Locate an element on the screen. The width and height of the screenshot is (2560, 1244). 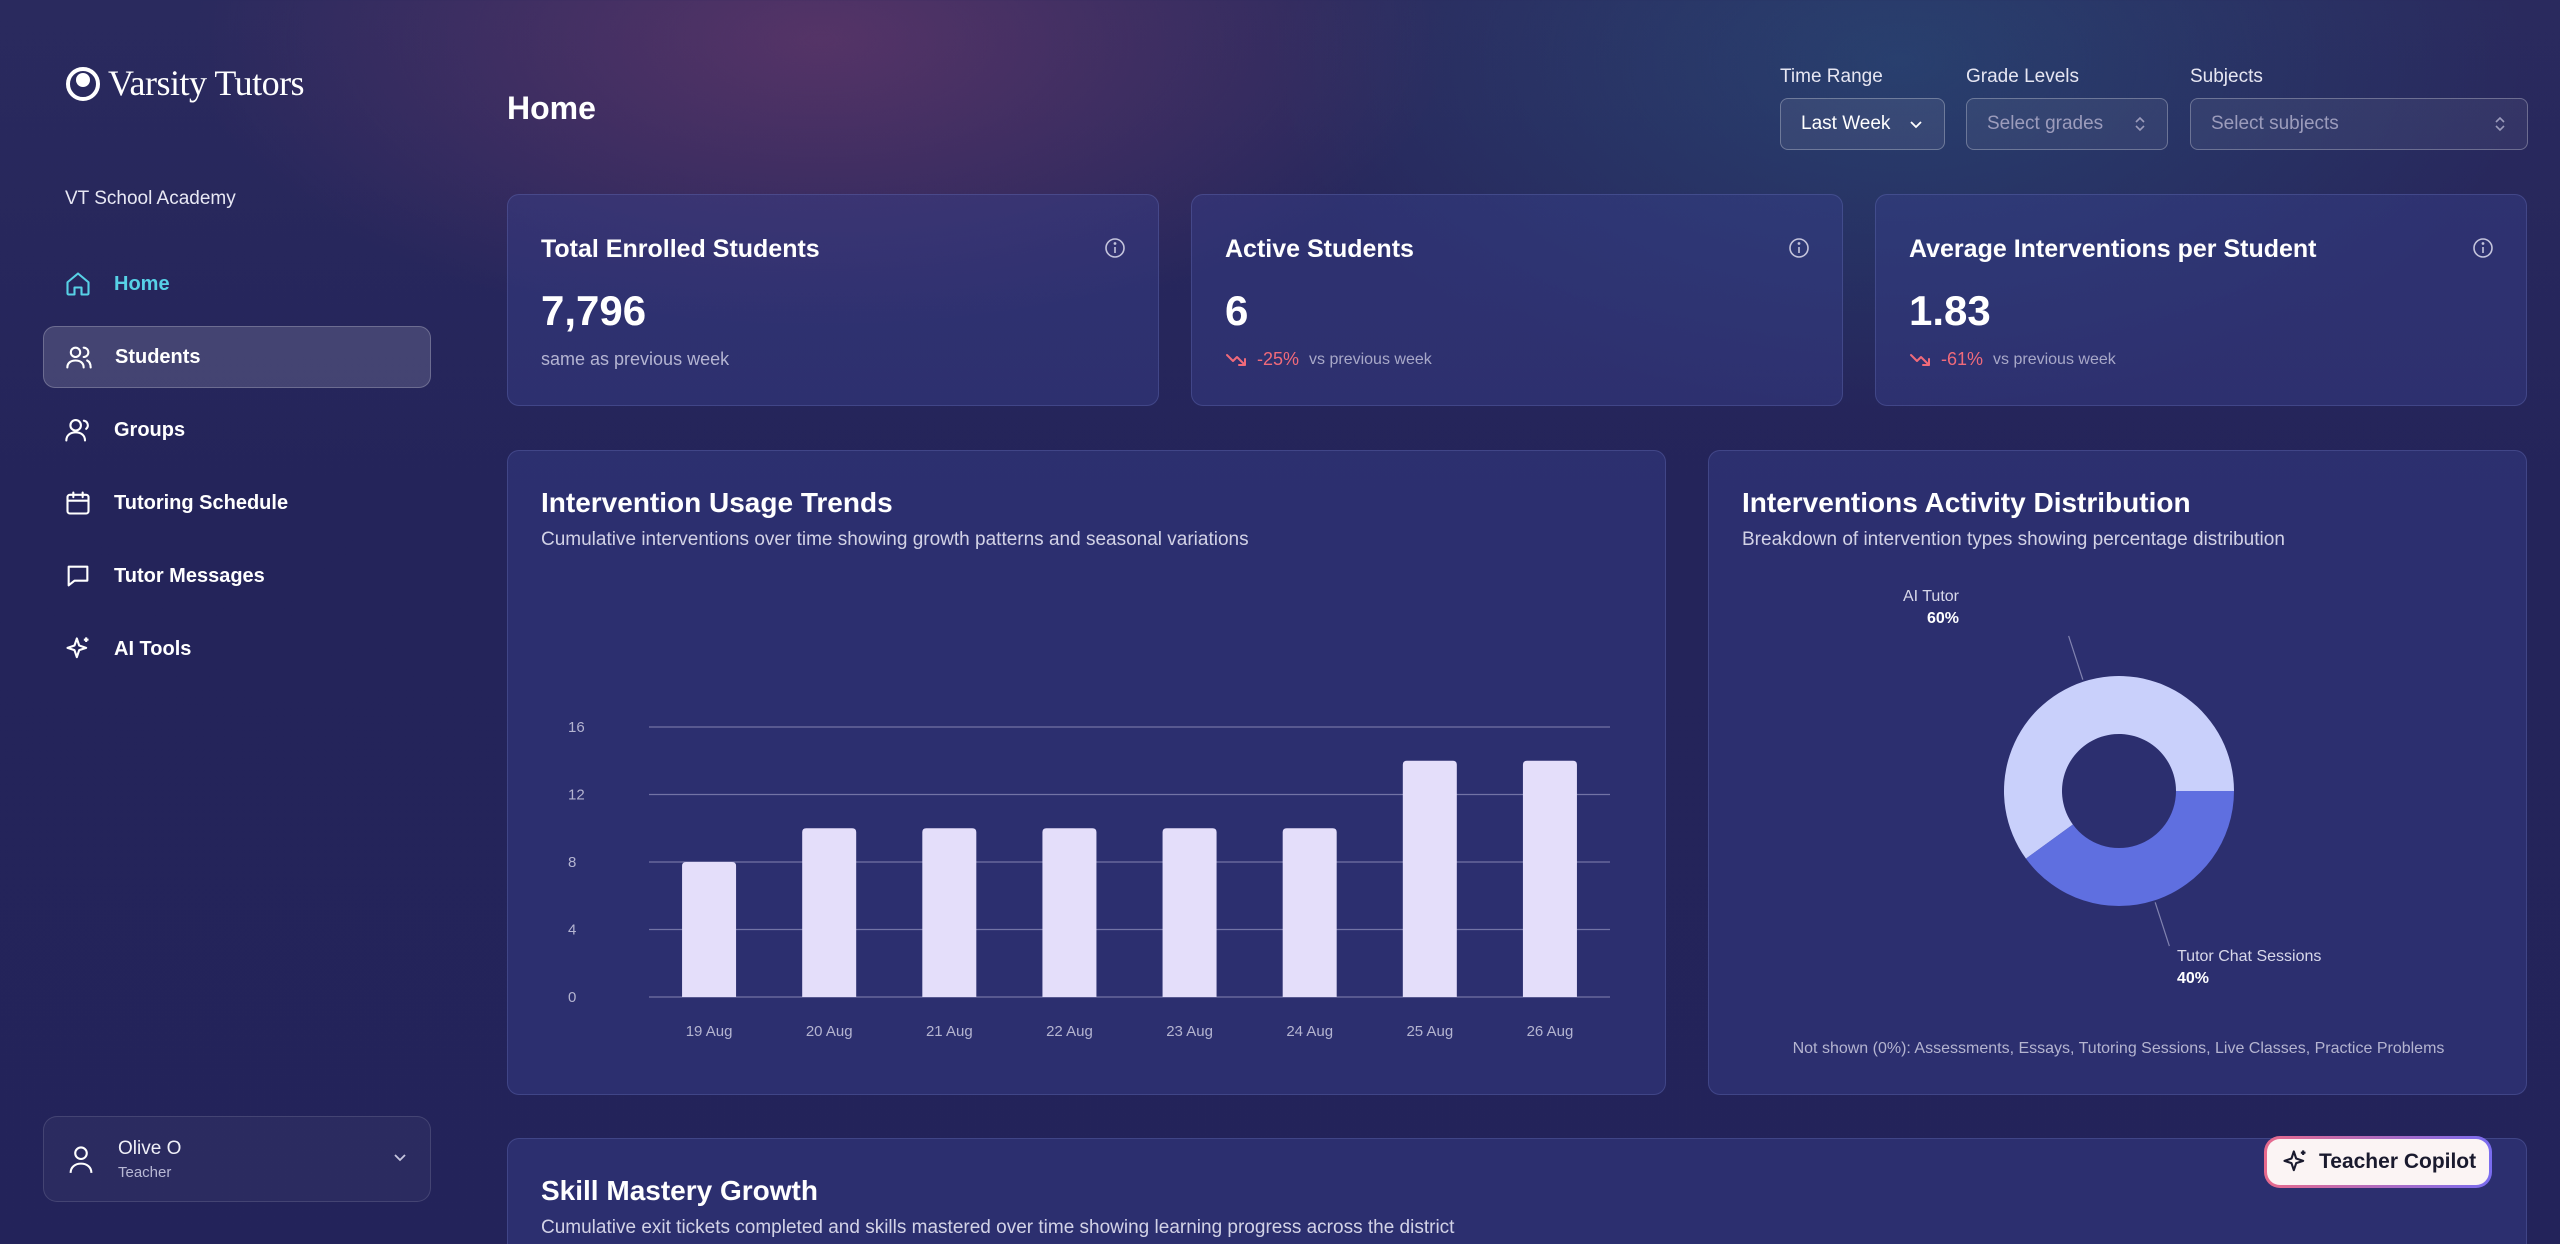
groups-icon is located at coordinates (78, 430).